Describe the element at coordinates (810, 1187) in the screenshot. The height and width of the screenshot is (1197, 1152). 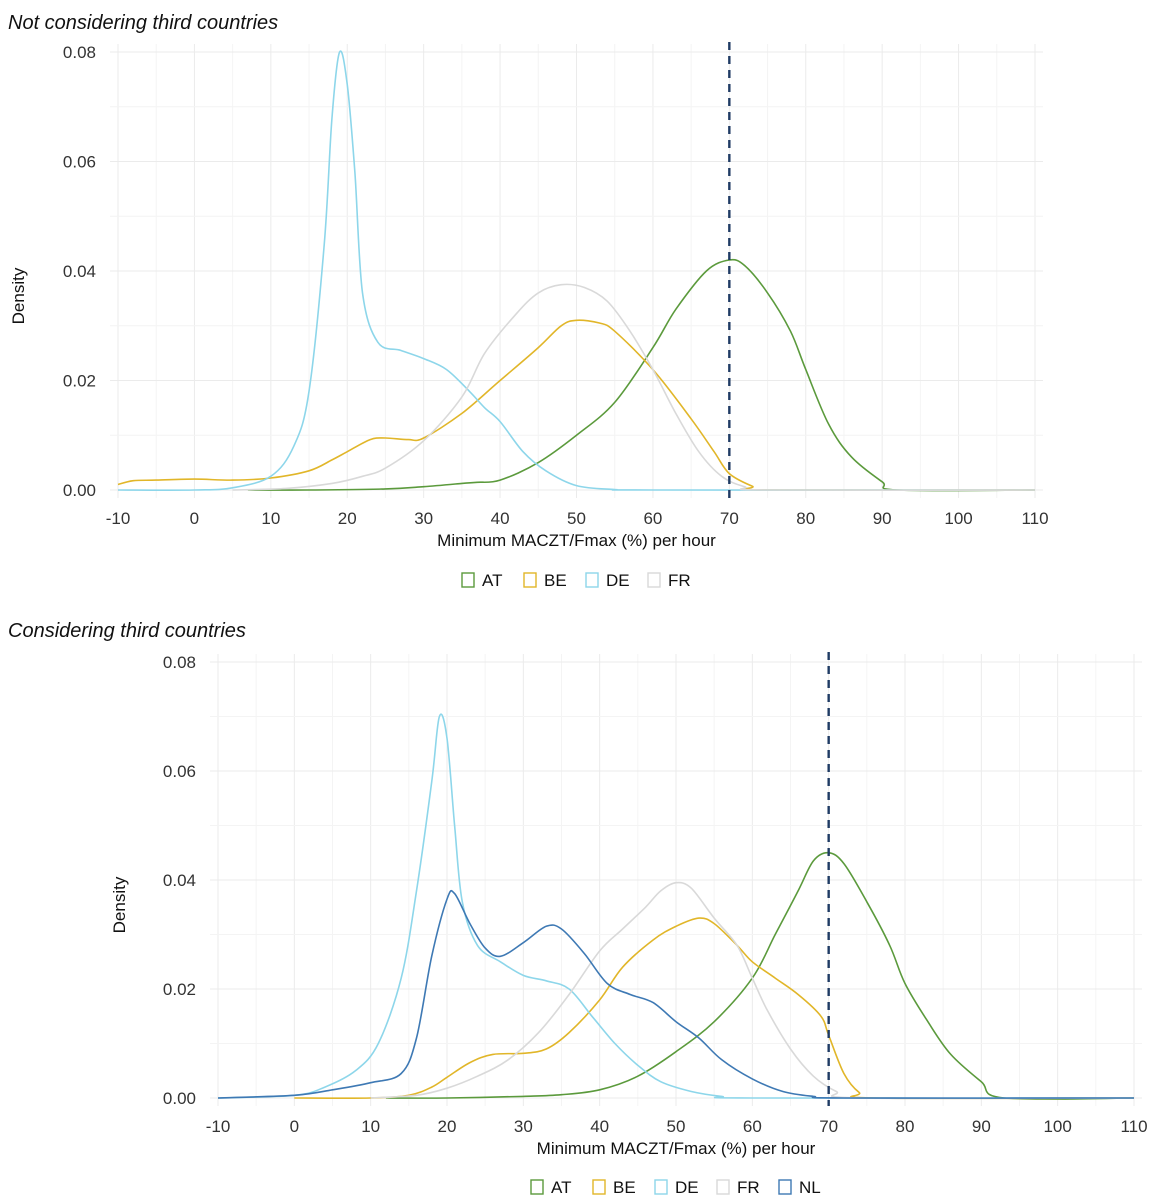
I see `legend-label-nl: NL` at that location.